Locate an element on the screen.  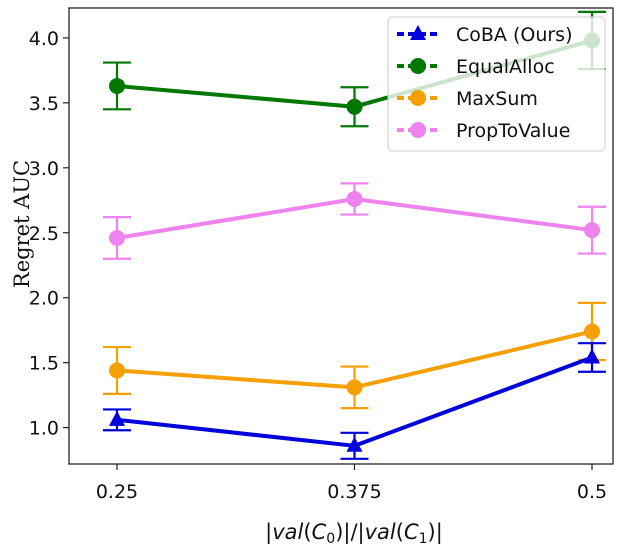
legend-item-coba-ours: CoBA (Ours) is located at coordinates (485, 35).